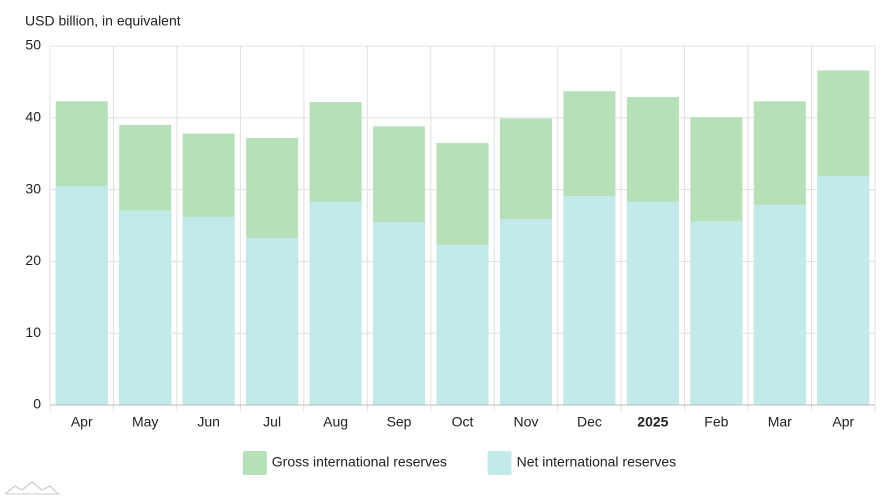 Image resolution: width=891 pixels, height=500 pixels. What do you see at coordinates (335, 422) in the screenshot?
I see `x-tick-label: Aug` at bounding box center [335, 422].